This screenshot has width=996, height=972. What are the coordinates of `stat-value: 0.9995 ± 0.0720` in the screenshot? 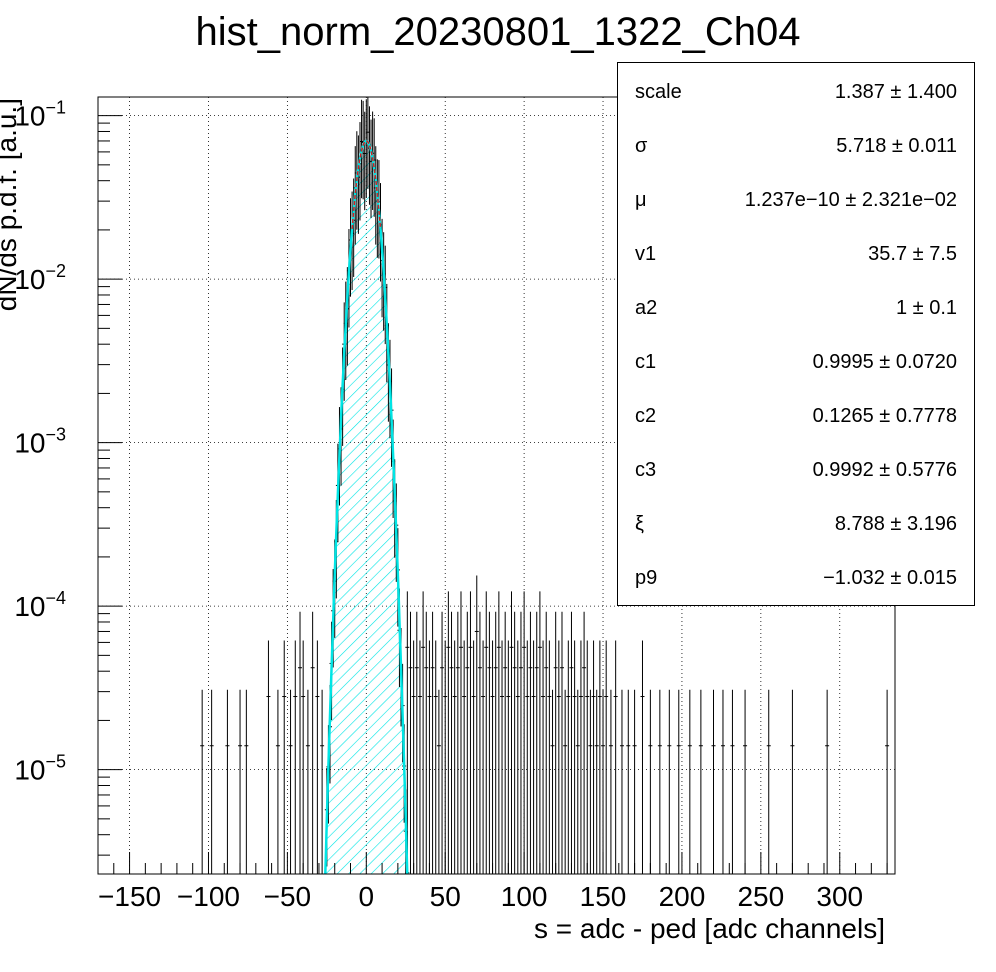 It's located at (884, 362).